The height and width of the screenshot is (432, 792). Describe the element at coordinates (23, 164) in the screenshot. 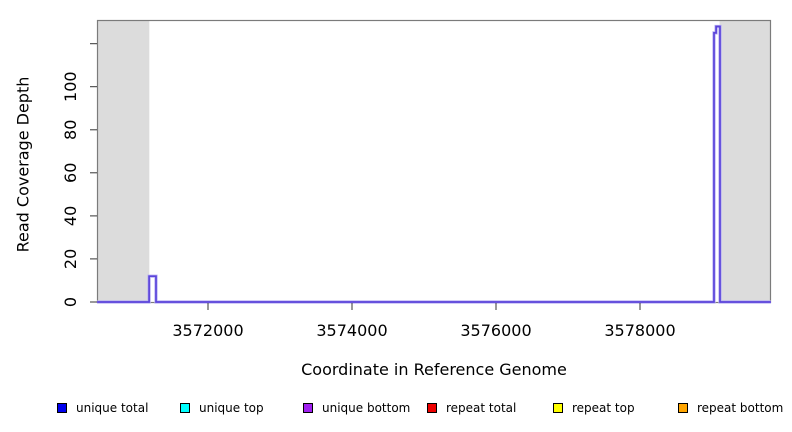

I see `y-axis-title: Read Coverage Depth` at that location.